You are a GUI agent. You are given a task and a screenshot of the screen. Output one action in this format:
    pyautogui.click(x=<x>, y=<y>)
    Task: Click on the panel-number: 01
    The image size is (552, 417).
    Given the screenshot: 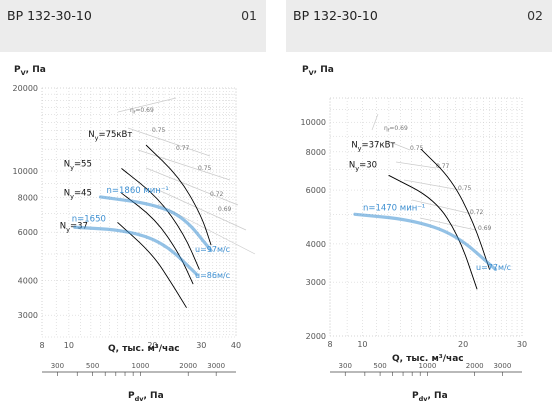 What is the action you would take?
    pyautogui.click(x=249, y=15)
    